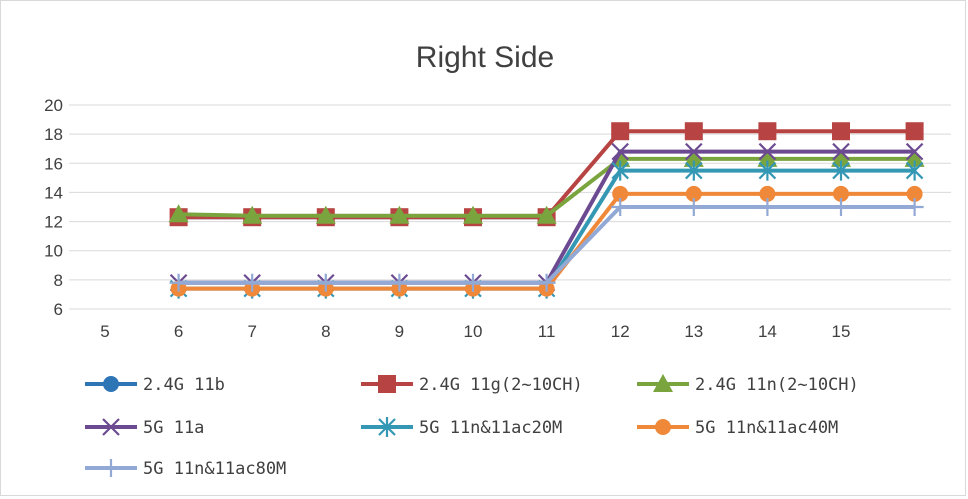 The height and width of the screenshot is (499, 968). I want to click on y-tick-label: 18, so click(53, 134).